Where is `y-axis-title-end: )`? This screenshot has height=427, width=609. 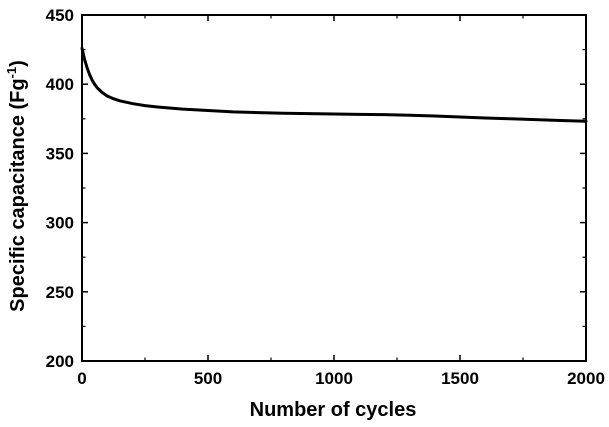
y-axis-title-end: ) is located at coordinates (18, 63).